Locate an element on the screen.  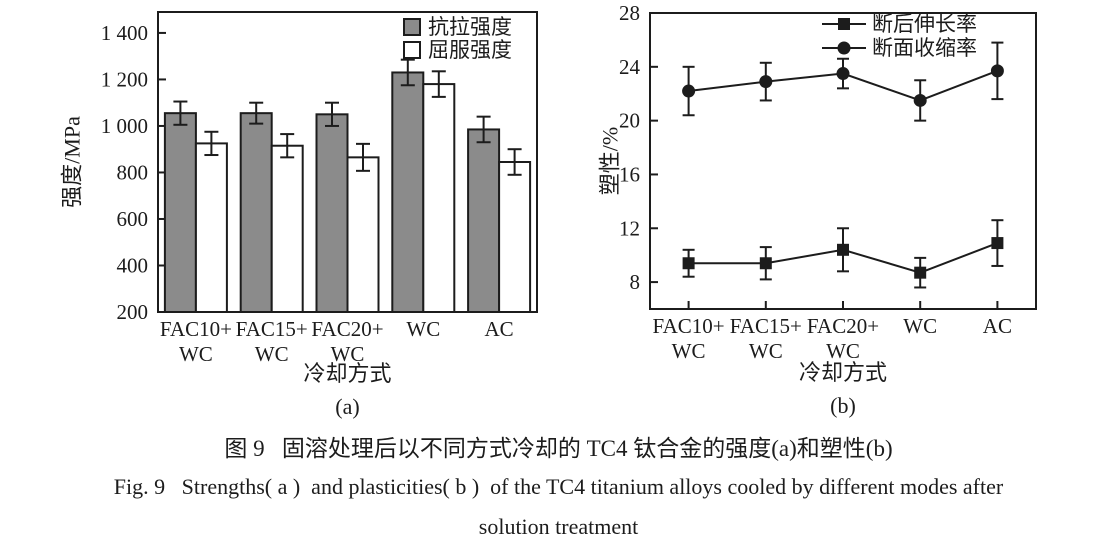
y-tick-label: 1 200 is located at coordinates (124, 79).